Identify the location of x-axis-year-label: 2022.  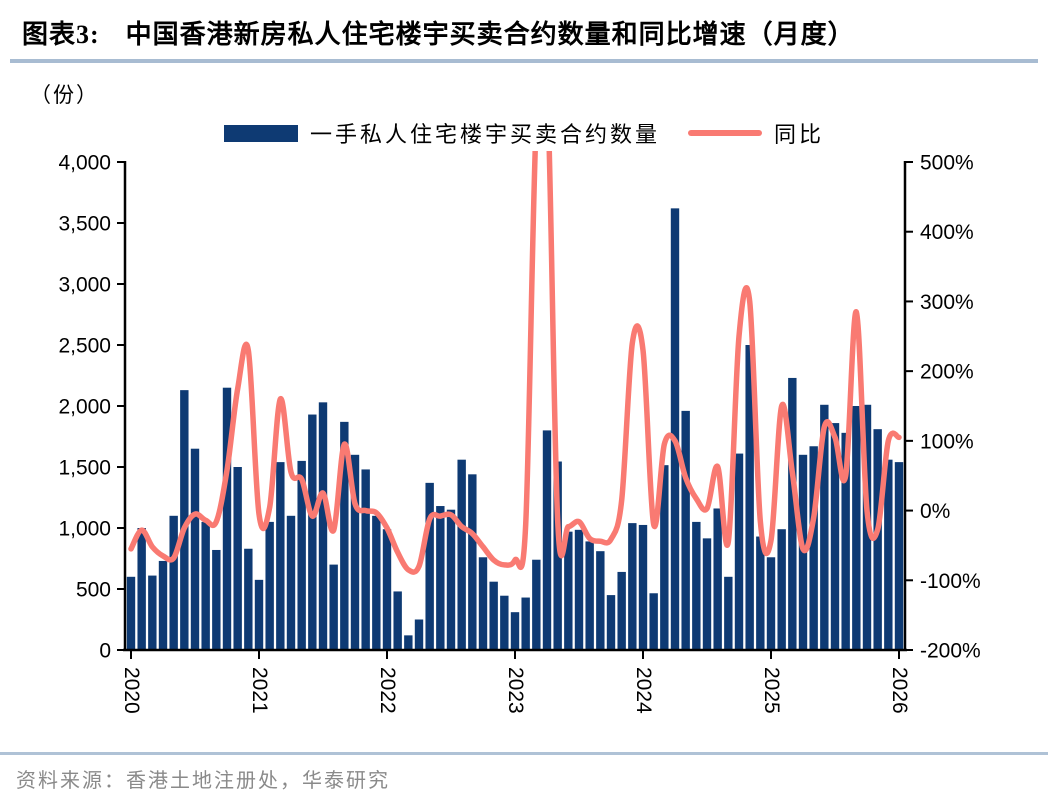
(387, 690).